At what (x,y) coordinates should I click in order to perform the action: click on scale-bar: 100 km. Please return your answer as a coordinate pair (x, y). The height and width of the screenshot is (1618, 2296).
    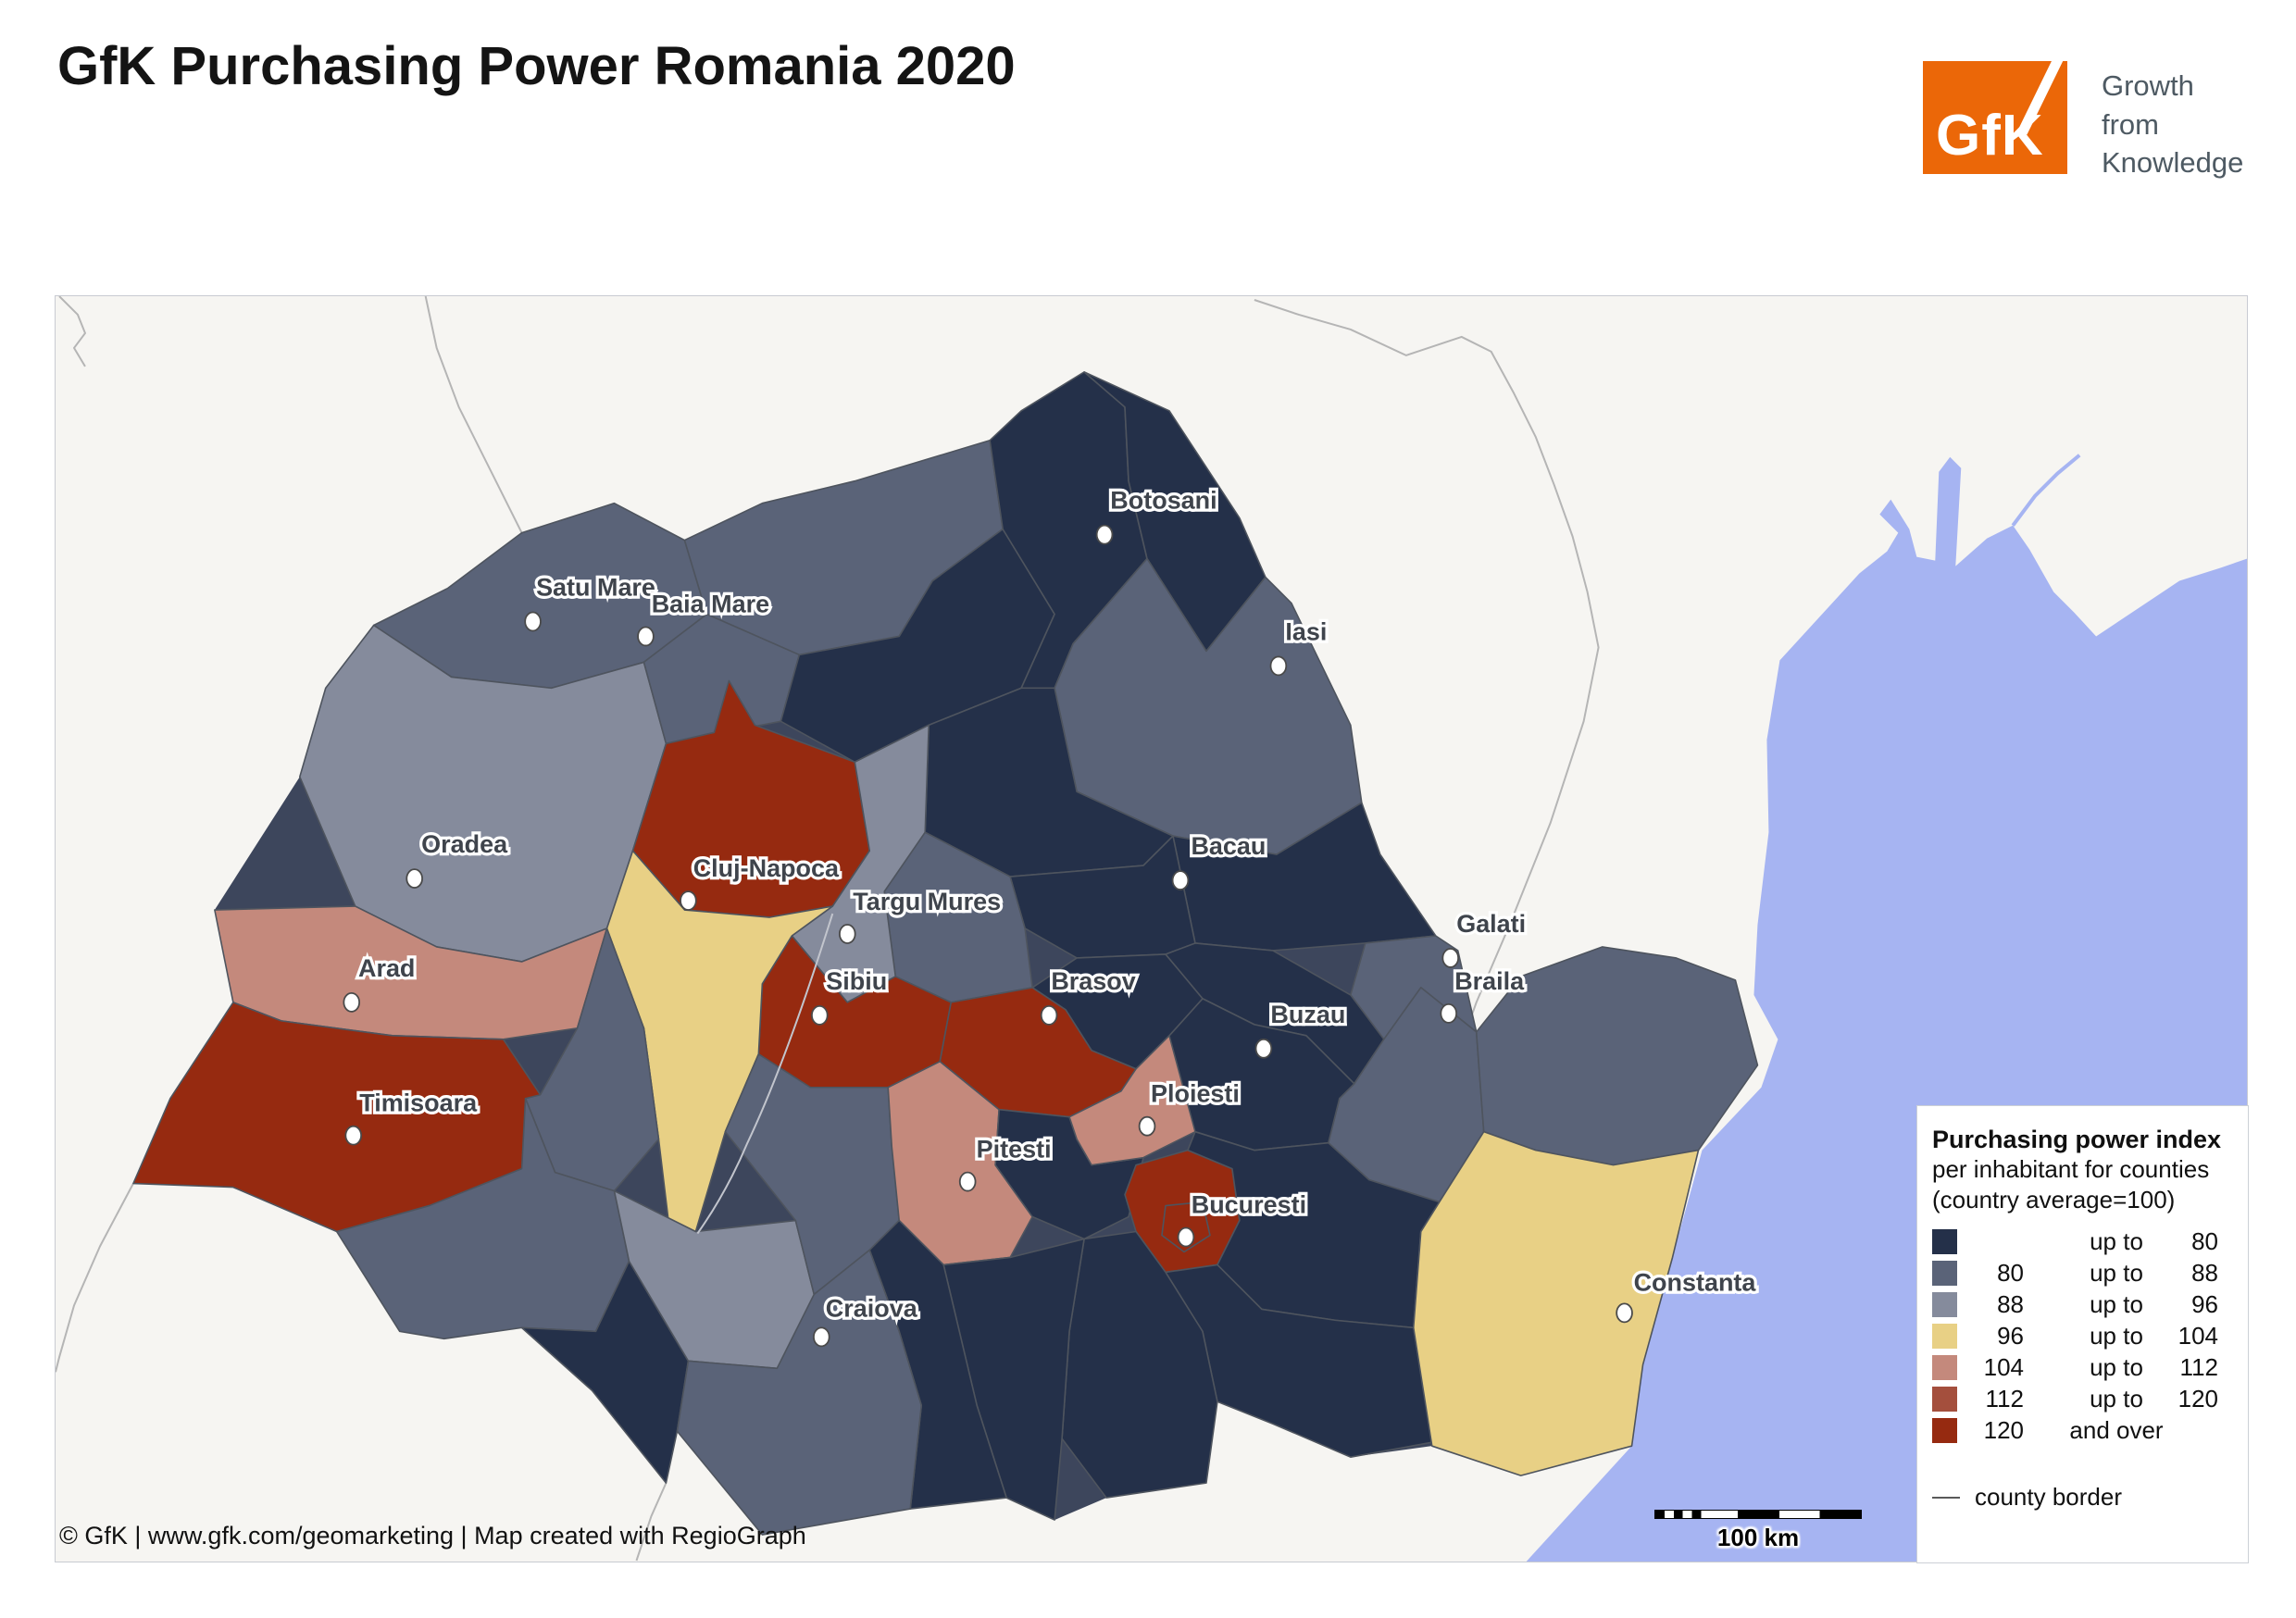
    Looking at the image, I should click on (1758, 1531).